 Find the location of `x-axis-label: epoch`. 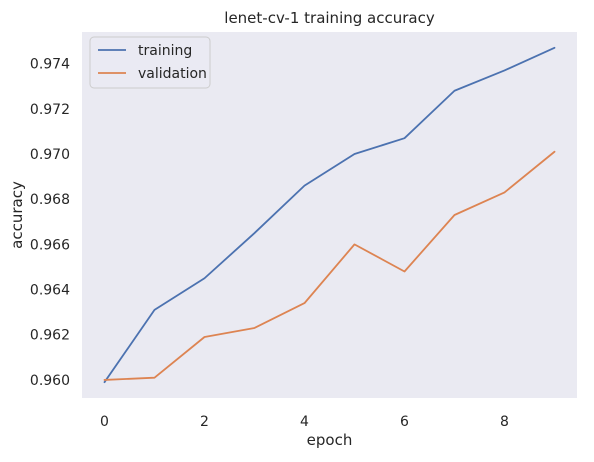

x-axis-label: epoch is located at coordinates (330, 440).